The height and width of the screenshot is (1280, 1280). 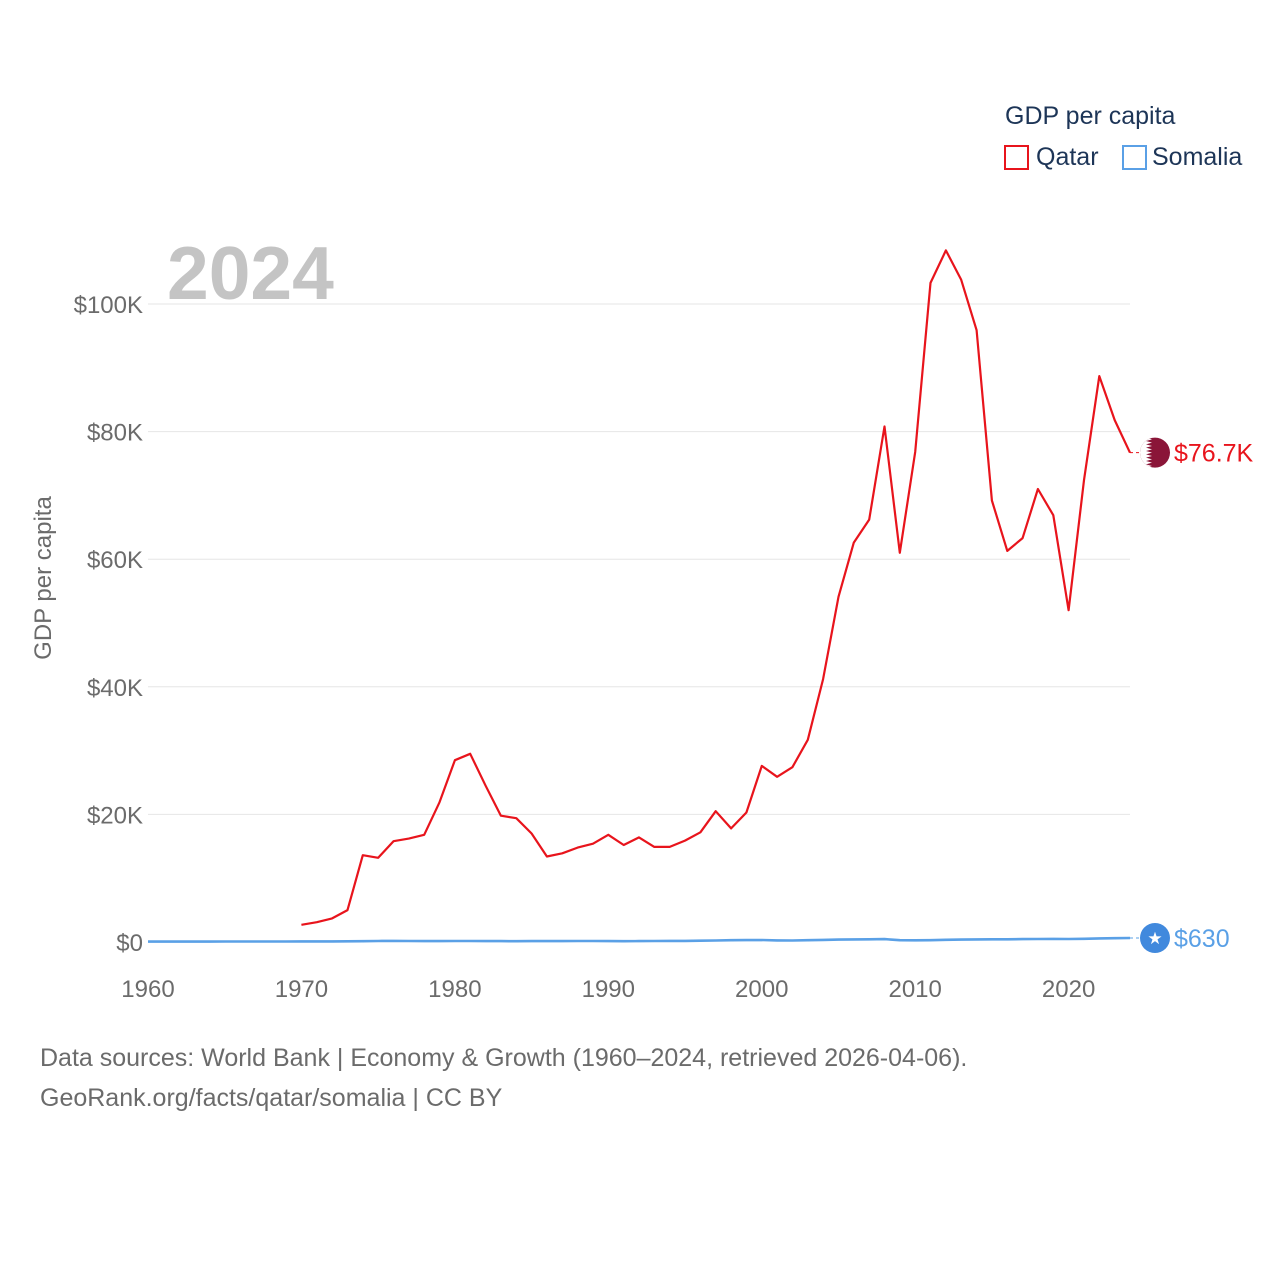 I want to click on y-tick-label: $60K, so click(x=115, y=560).